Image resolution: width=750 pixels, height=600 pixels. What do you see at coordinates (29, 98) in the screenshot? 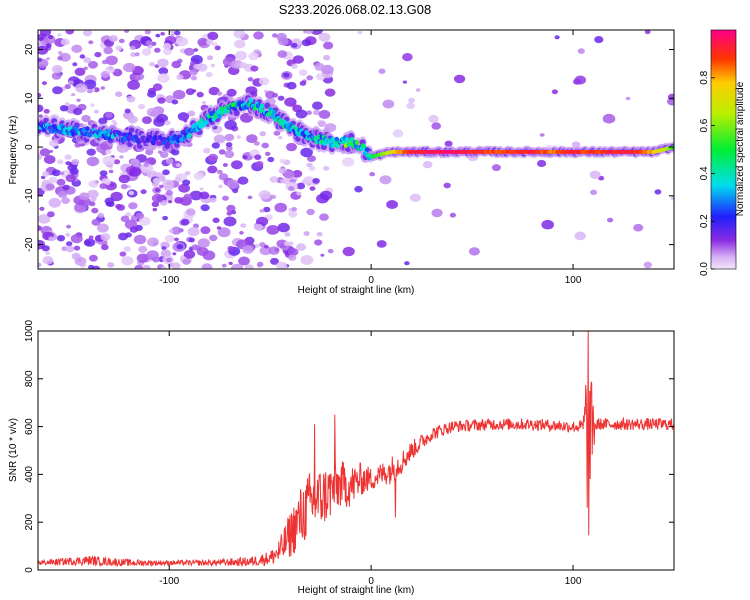
I see `y-tick-label: 10` at bounding box center [29, 98].